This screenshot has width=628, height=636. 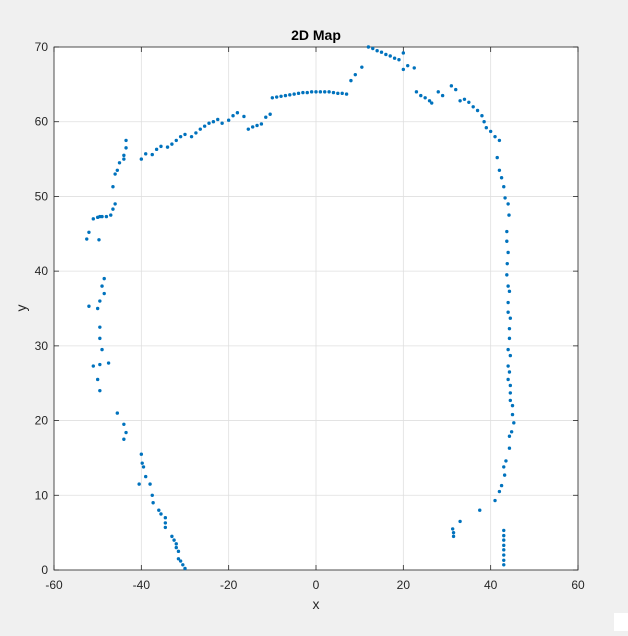 I want to click on y-tick-label: 10, so click(x=42, y=495).